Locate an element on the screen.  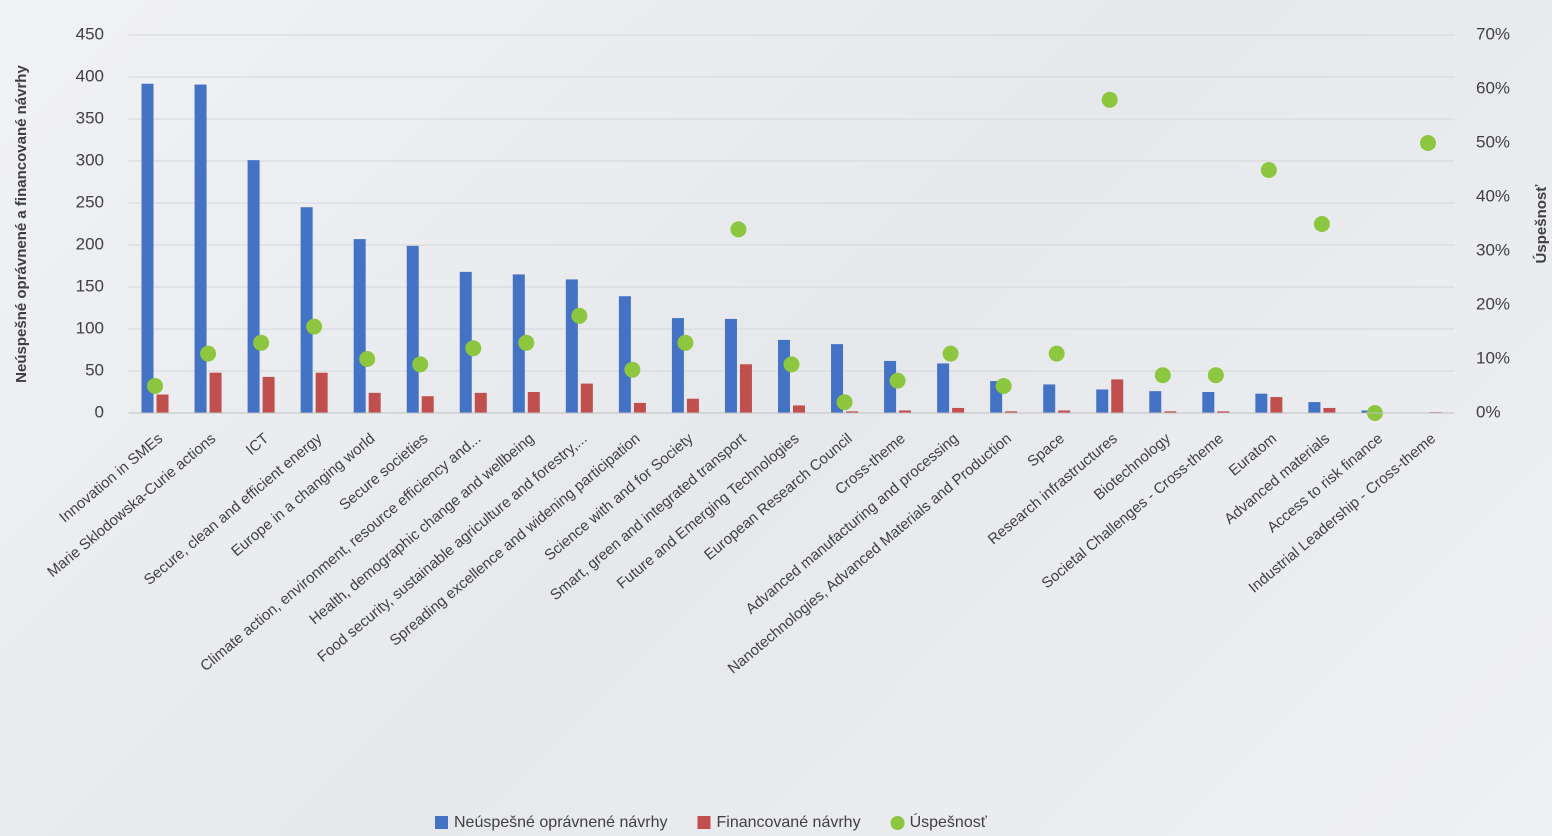
legend-label: Neúspešné oprávnené návrhy is located at coordinates (560, 822).